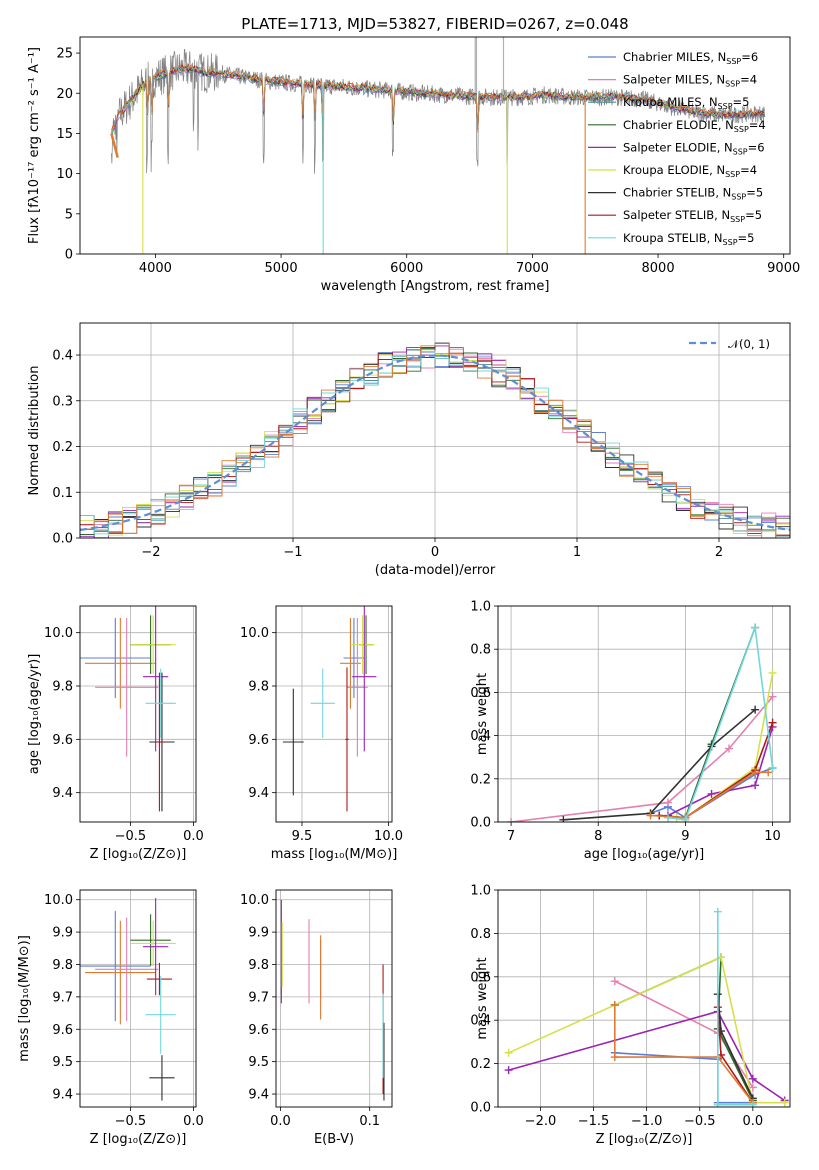 The width and height of the screenshot is (819, 1170). Describe the element at coordinates (34, 431) in the screenshot. I see `y-axis-label: Normed distribution` at that location.